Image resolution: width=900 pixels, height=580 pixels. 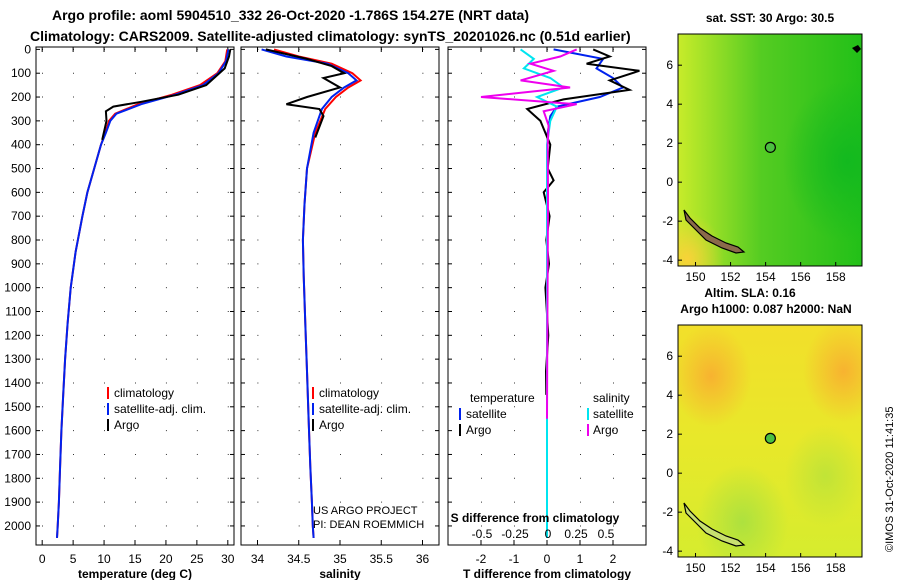 What do you see at coordinates (514, 559) in the screenshot?
I see `difference-profile-xtick-label: -1` at bounding box center [514, 559].